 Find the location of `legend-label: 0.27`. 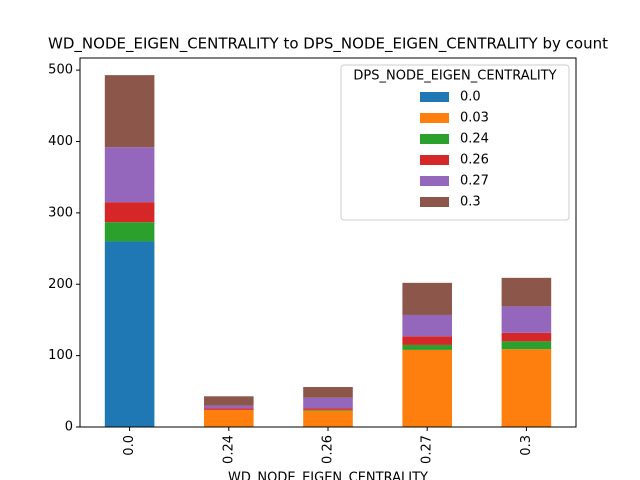

legend-label: 0.27 is located at coordinates (474, 181).